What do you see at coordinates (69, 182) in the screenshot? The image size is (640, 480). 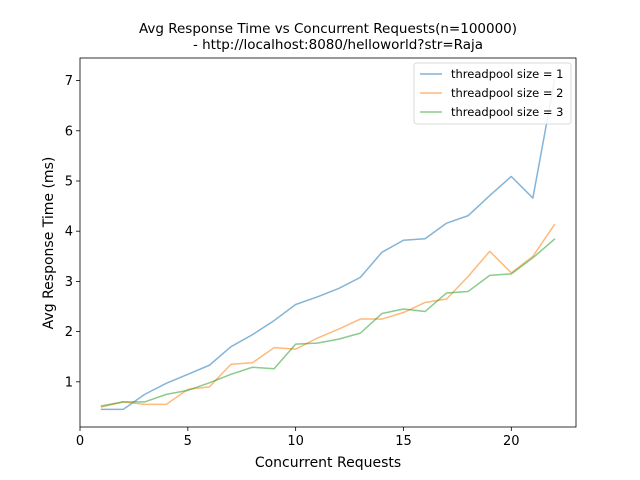 I see `y-tick-label: 5` at bounding box center [69, 182].